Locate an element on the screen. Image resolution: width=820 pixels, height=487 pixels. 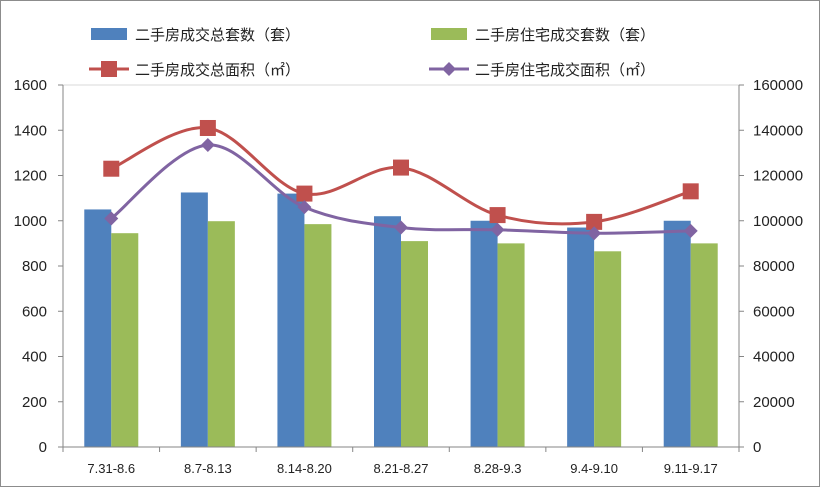
y-right-tick-label: 120000 is located at coordinates (778, 176).